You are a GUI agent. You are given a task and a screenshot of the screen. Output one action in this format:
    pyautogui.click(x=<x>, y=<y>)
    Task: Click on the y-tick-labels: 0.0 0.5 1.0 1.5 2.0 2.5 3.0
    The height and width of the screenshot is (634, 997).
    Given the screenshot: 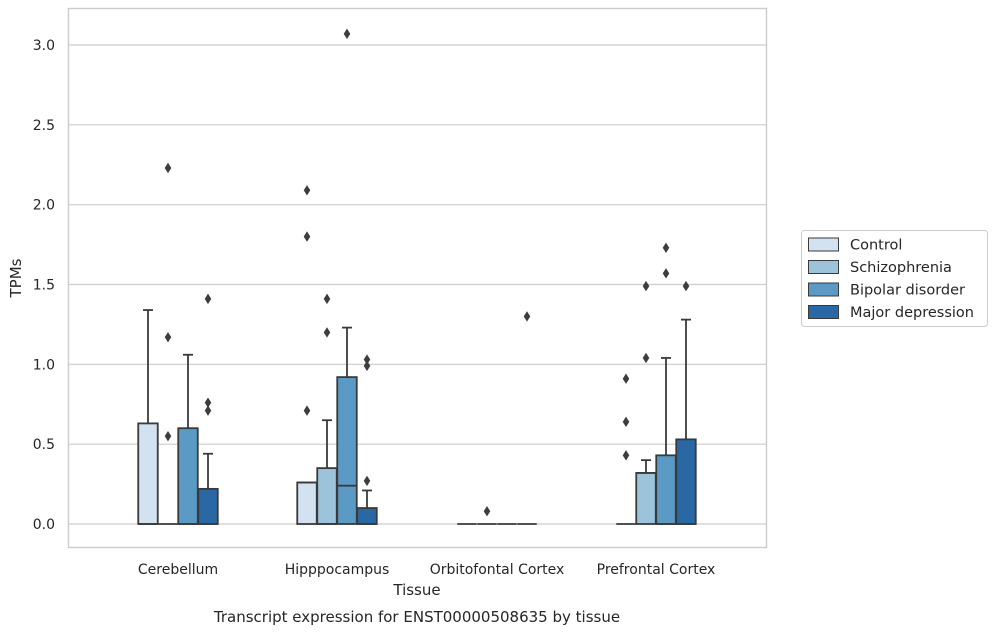 What is the action you would take?
    pyautogui.click(x=44, y=285)
    